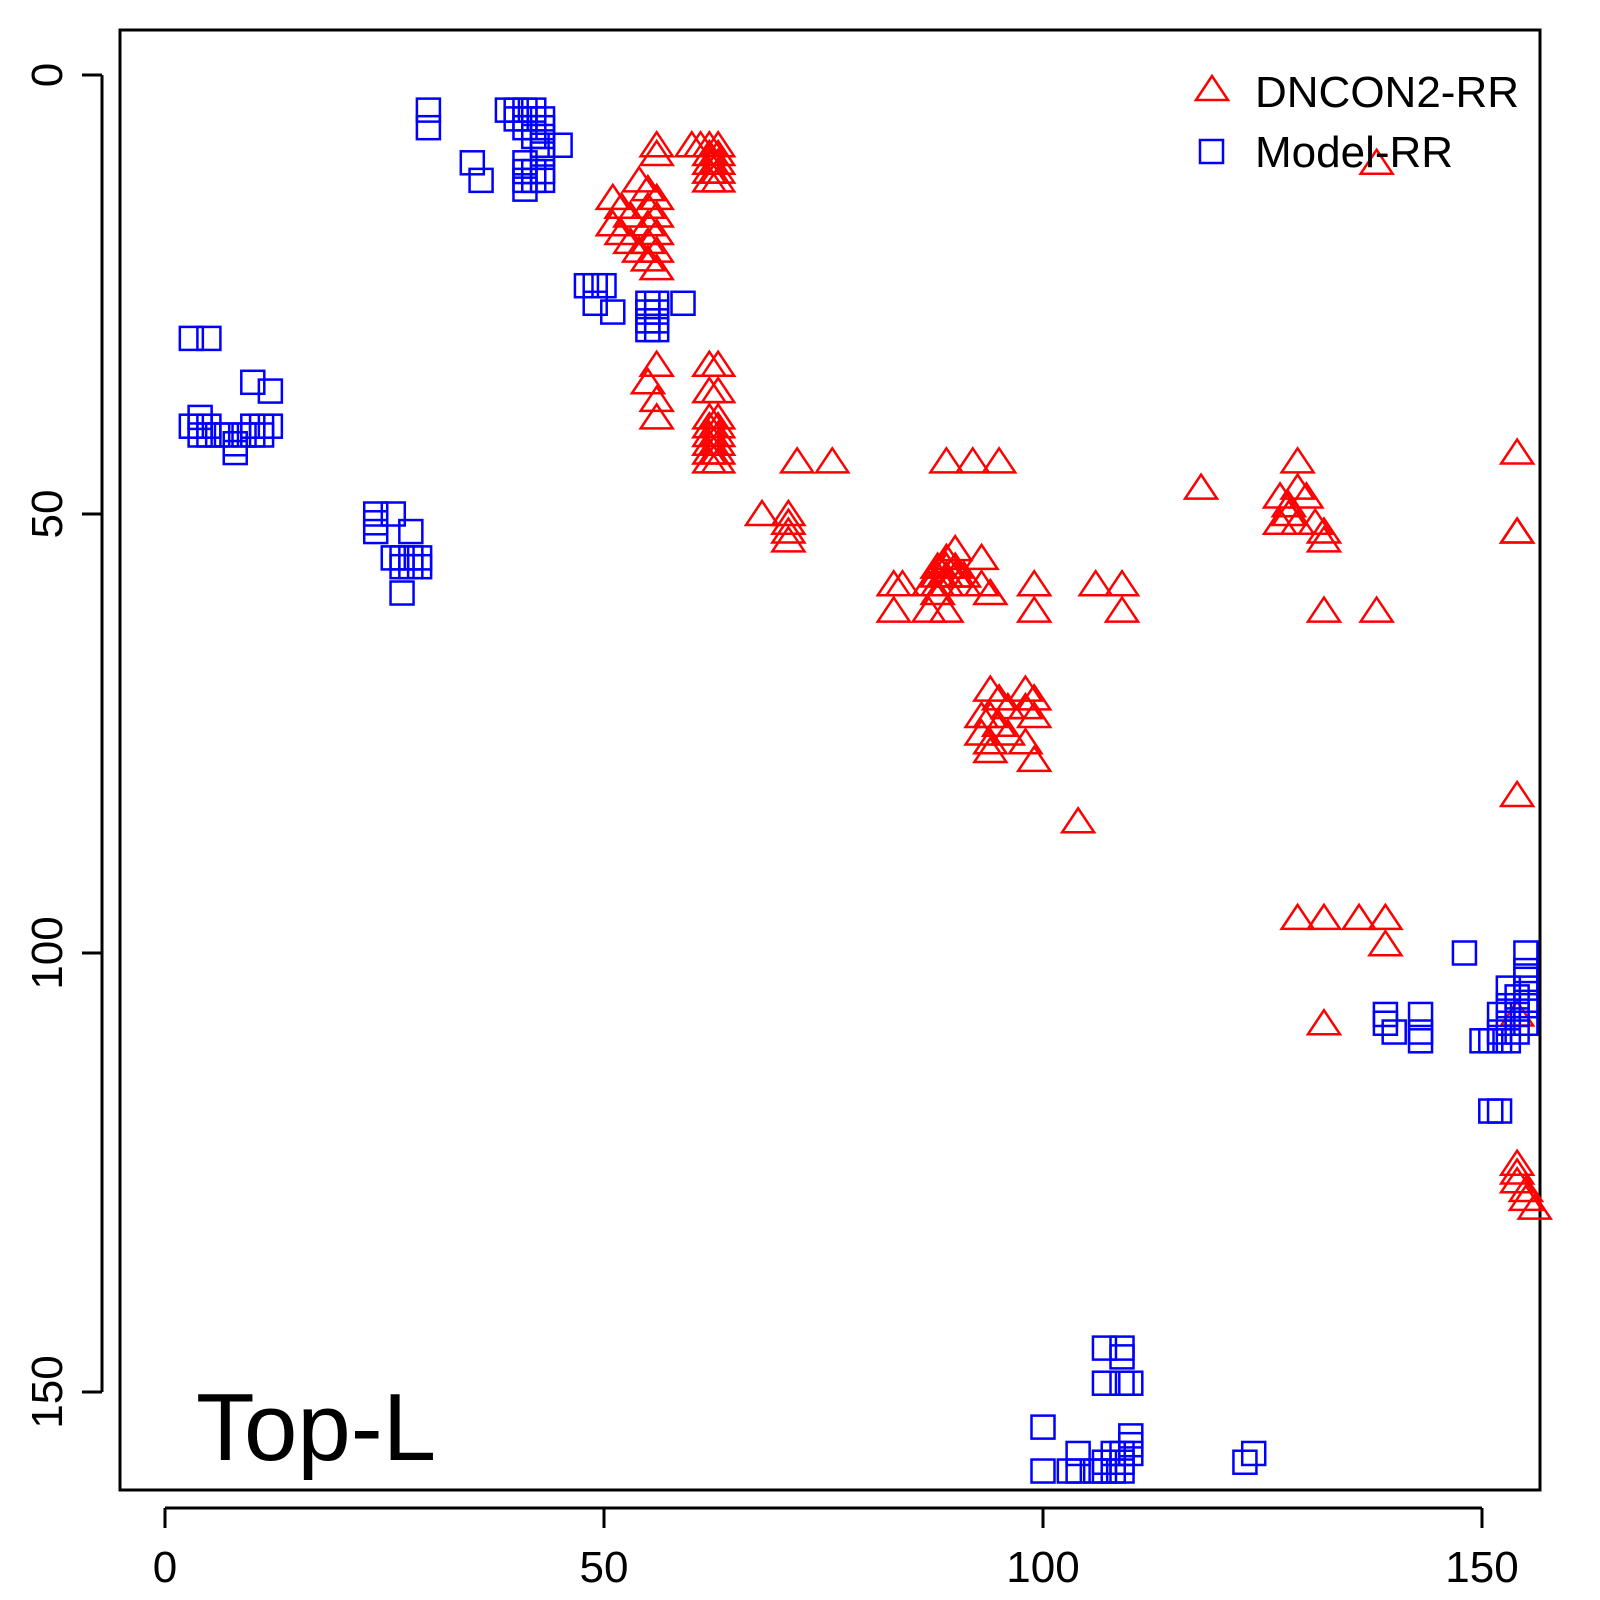 The width and height of the screenshot is (1600, 1600). I want to click on y-tick-label: 100, so click(47, 952).